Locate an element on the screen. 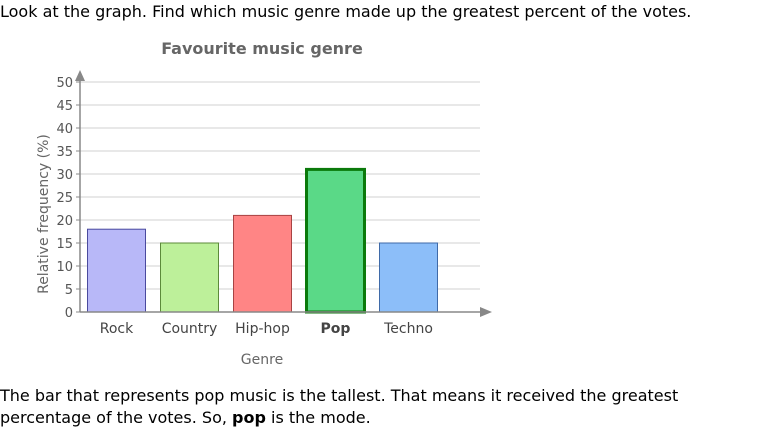 This screenshot has height=430, width=760. x-tick-labels: Rock Country Hip-hop Pop Techno is located at coordinates (266, 329).